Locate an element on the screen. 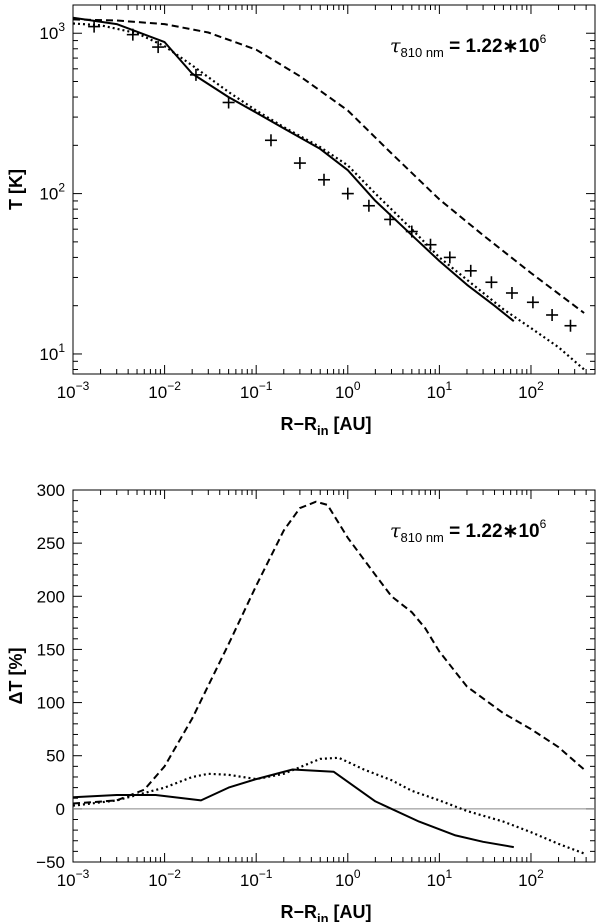 The image size is (600, 922). dotted-series-line is located at coordinates (329, 805).